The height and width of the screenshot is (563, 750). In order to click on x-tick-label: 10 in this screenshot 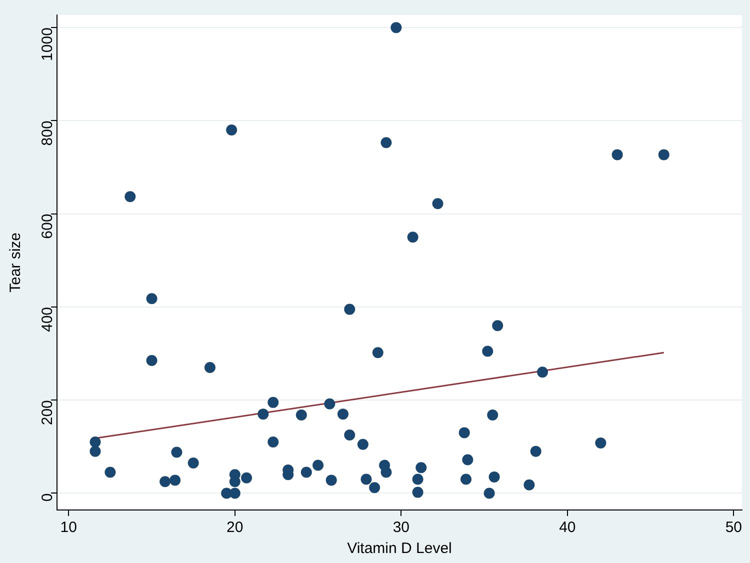, I will do `click(68, 527)`.